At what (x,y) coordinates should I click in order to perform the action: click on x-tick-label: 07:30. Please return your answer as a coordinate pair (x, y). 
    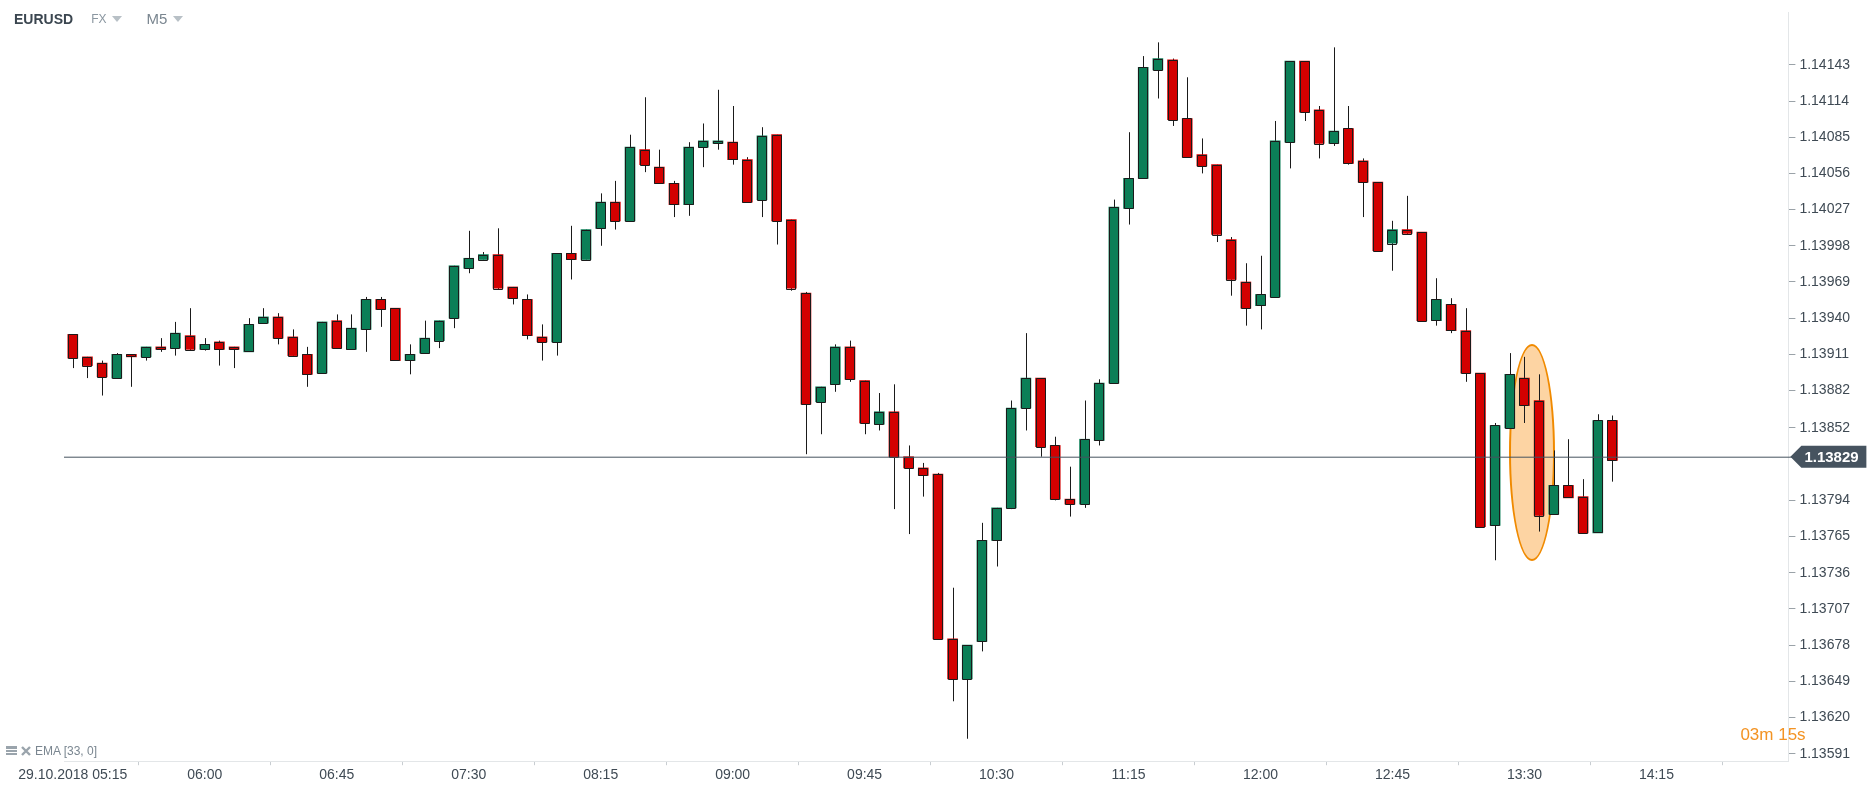
    Looking at the image, I should click on (469, 774).